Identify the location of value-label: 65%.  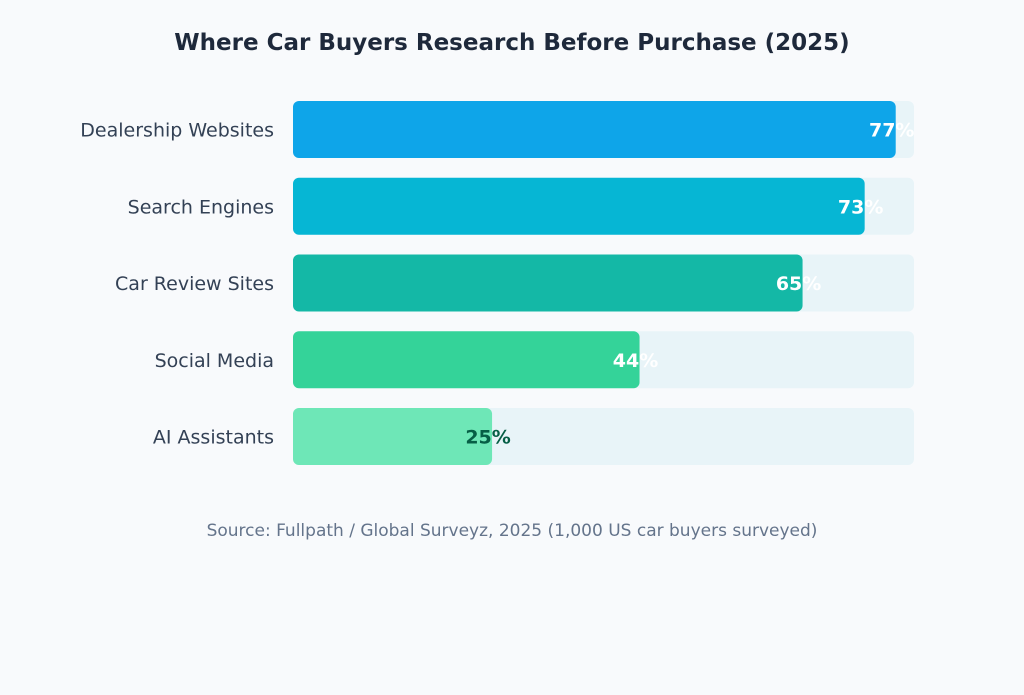
(798, 284).